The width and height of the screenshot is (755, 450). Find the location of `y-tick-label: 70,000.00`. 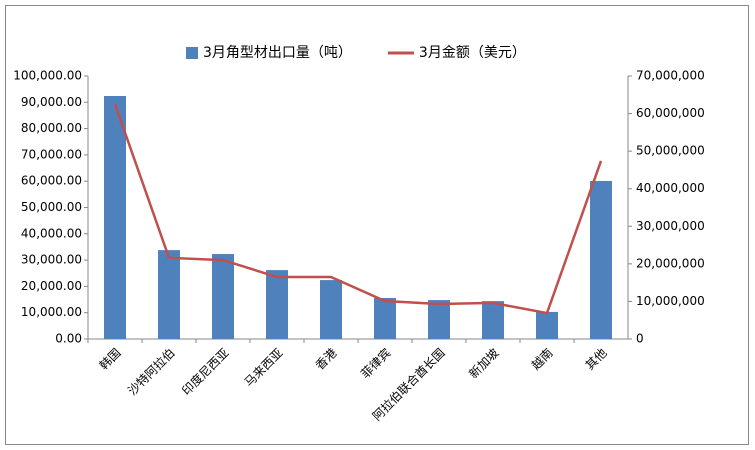

y-tick-label: 70,000.00 is located at coordinates (51, 154).